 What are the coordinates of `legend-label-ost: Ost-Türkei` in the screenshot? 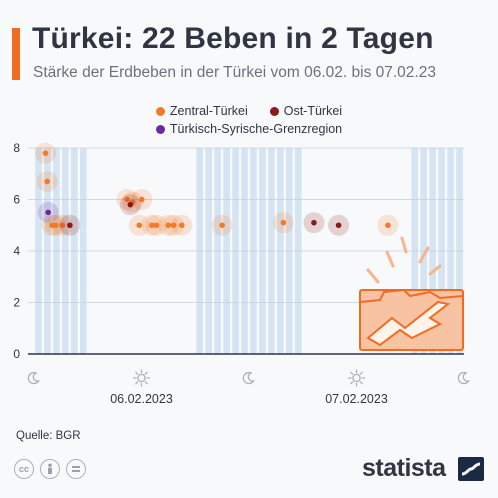 It's located at (313, 111).